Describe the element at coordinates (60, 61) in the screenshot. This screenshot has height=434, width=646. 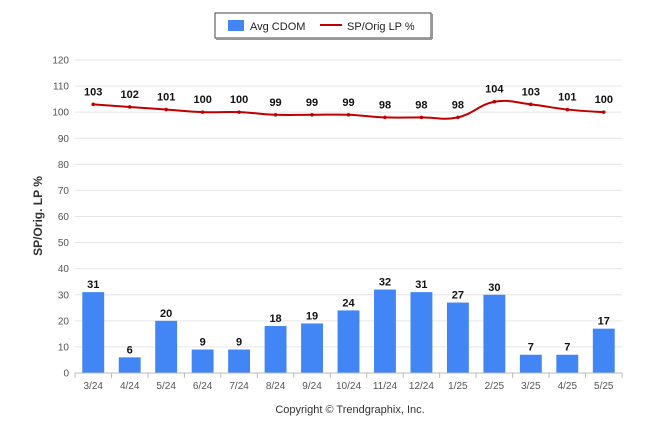
I see `y-tick-label: 120` at that location.